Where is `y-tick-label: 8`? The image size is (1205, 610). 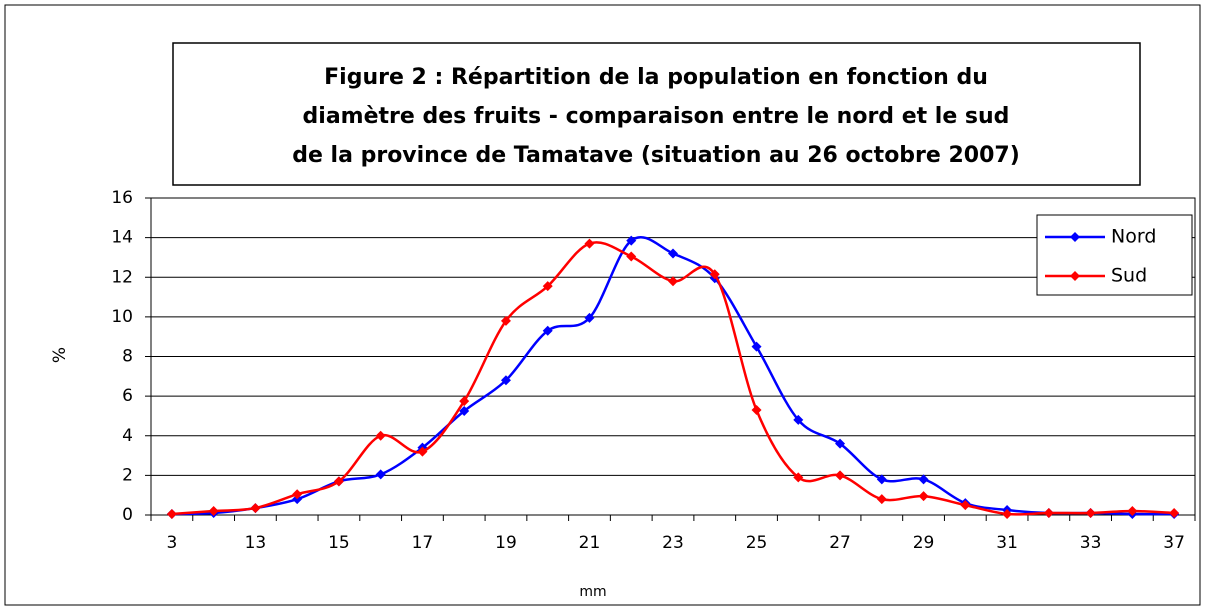
y-tick-label: 8 is located at coordinates (127, 357).